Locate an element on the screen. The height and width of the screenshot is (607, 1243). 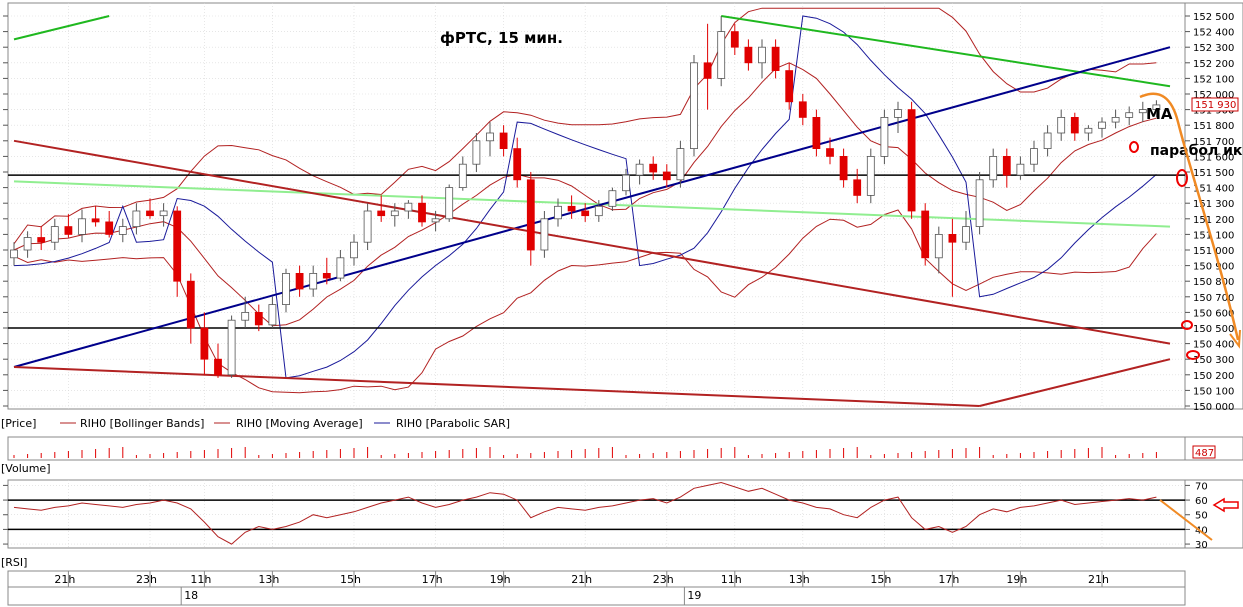
last-price-label: 151 930 is located at coordinates (1215, 105).